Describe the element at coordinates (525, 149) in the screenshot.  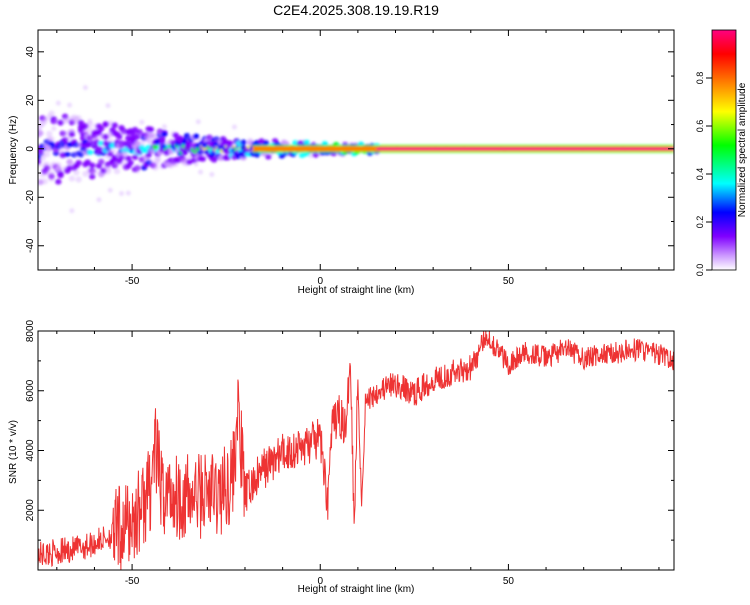
I see `spectrogram-band-core` at that location.